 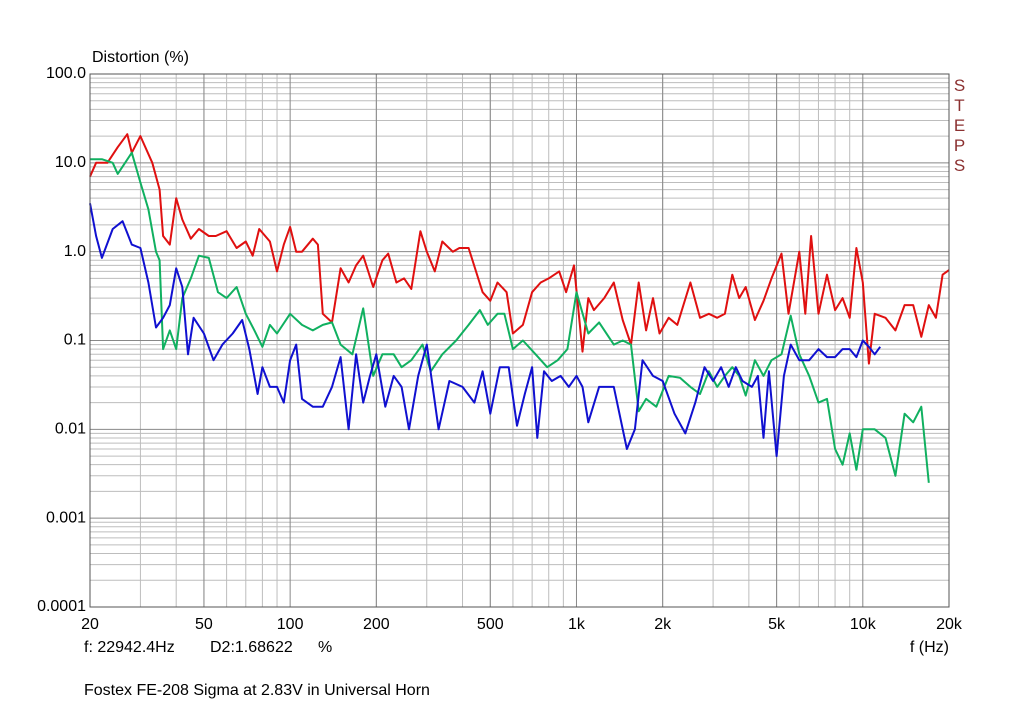 What do you see at coordinates (376, 624) in the screenshot?
I see `x-tick-label: 200` at bounding box center [376, 624].